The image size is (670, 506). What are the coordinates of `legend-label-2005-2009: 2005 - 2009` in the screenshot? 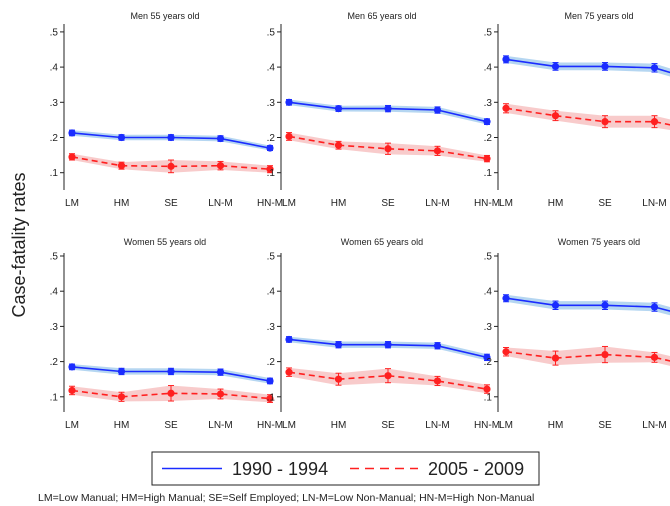 It's located at (476, 469).